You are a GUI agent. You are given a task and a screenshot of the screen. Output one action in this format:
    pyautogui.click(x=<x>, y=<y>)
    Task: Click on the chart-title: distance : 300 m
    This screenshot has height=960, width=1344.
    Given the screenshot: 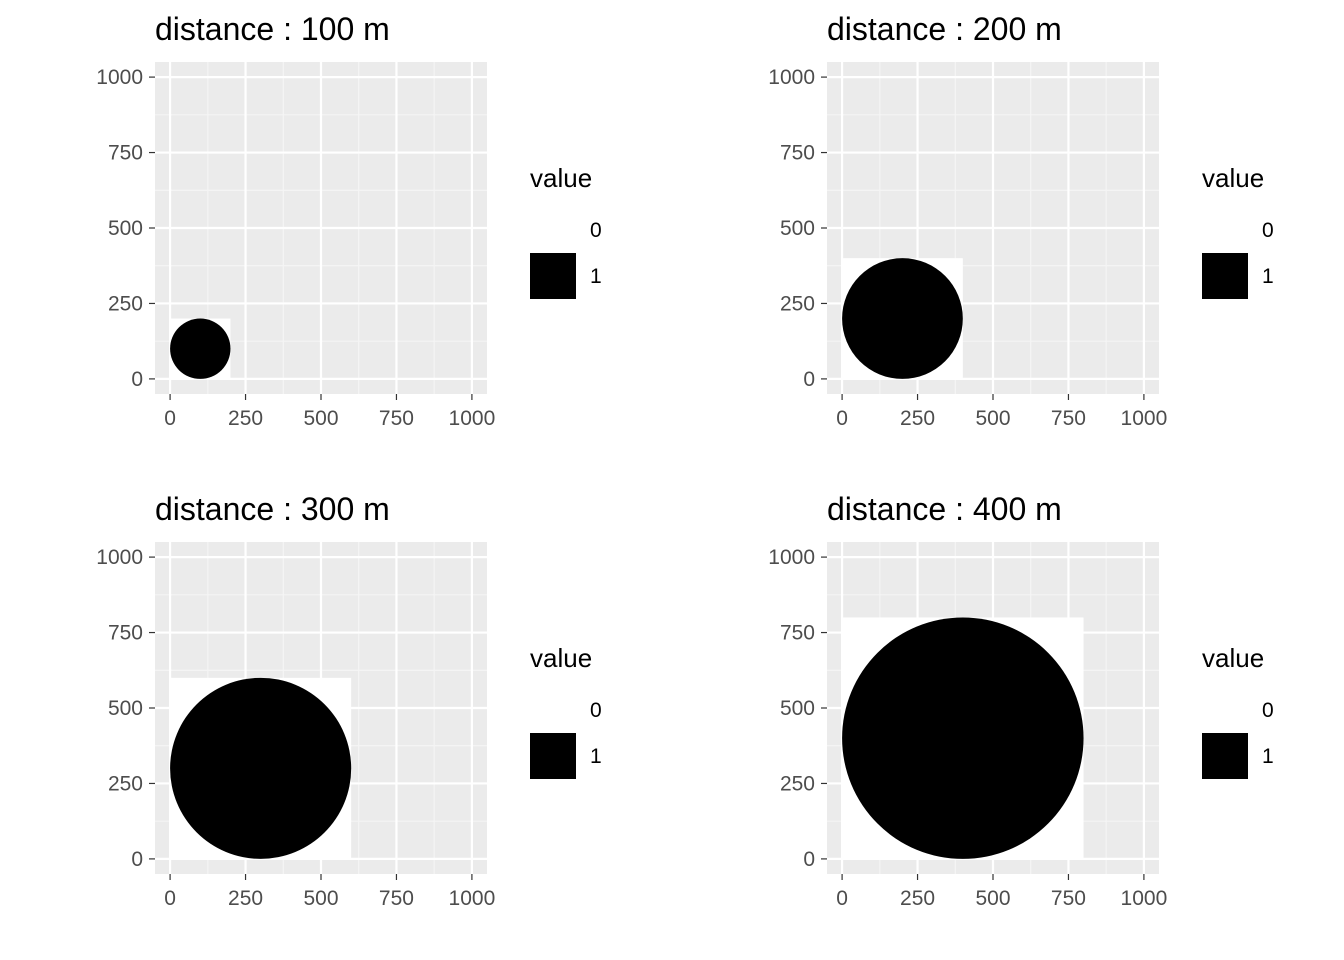 What is the action you would take?
    pyautogui.click(x=272, y=509)
    